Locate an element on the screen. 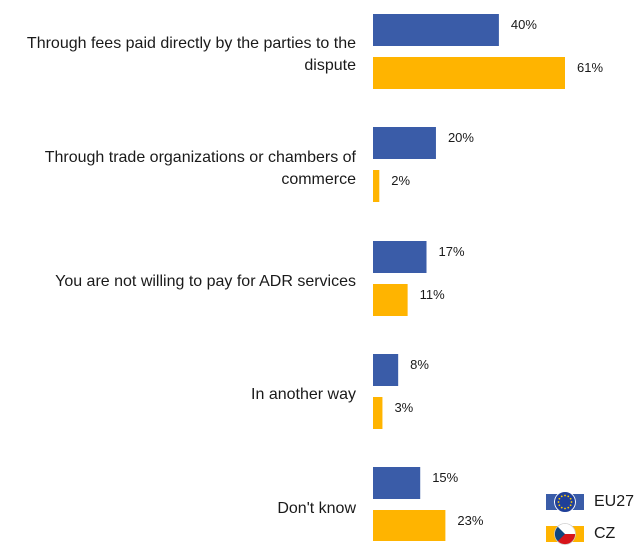 The image size is (638, 552). category-label-4: In another way is located at coordinates (181, 395).